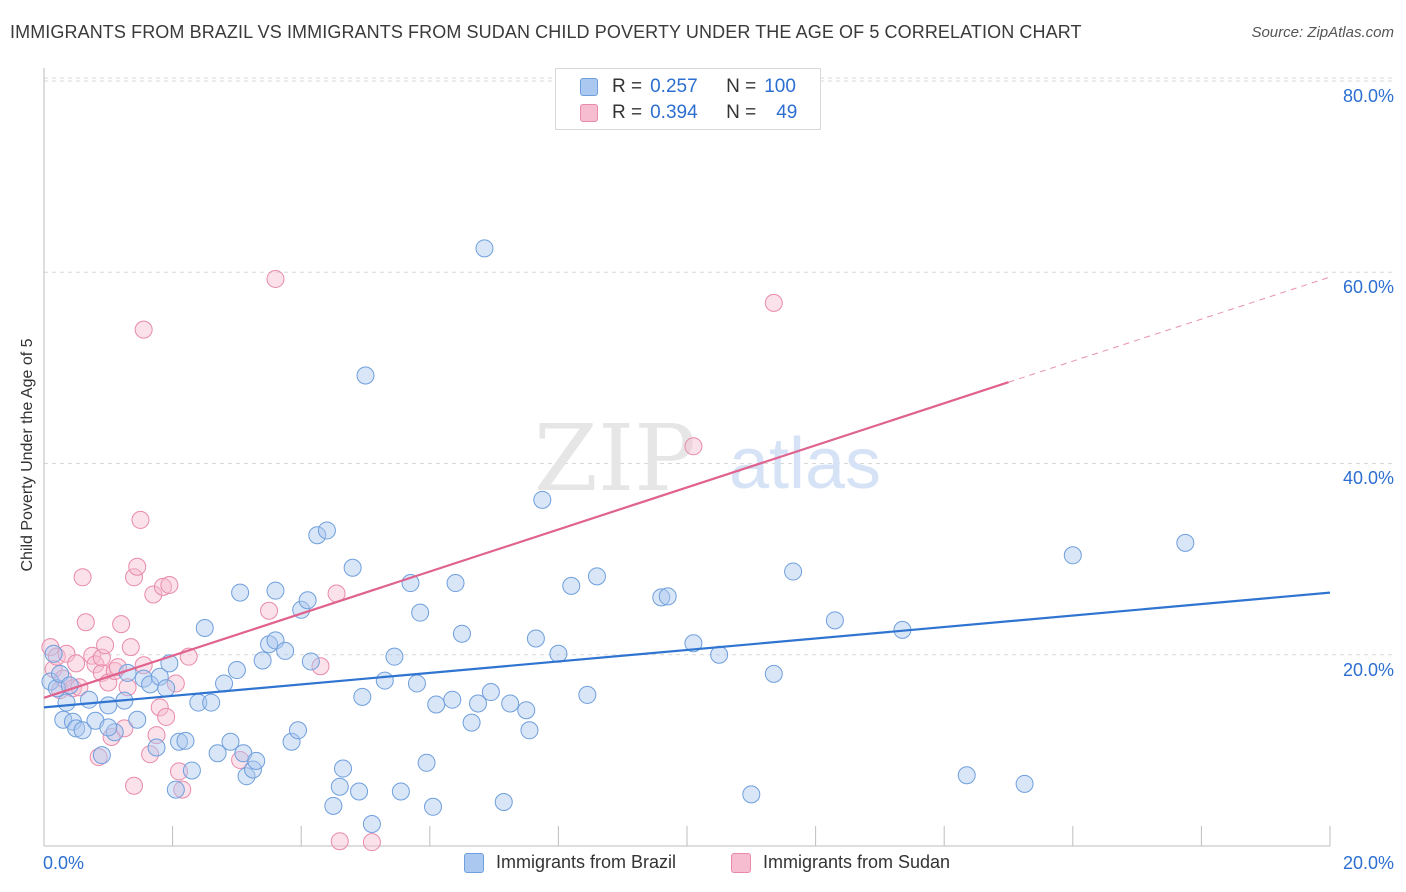 This screenshot has height=892, width=1406. I want to click on brazil-r-value: 0.257, so click(674, 86).